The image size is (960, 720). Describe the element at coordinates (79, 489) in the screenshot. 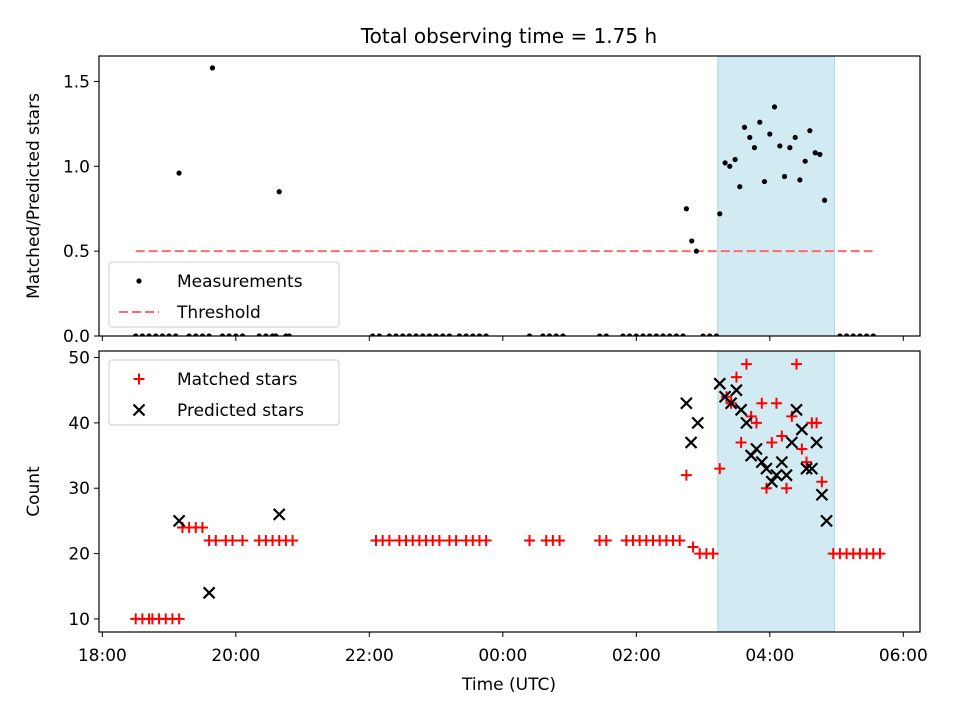

I see `y-tick-label: 30` at that location.